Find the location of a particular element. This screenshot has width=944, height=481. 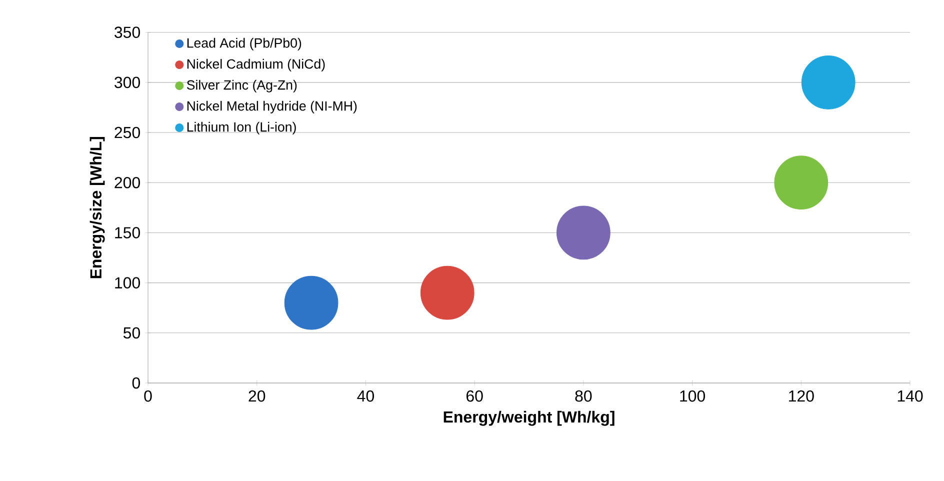

y-tick-label: 50 is located at coordinates (131, 333).